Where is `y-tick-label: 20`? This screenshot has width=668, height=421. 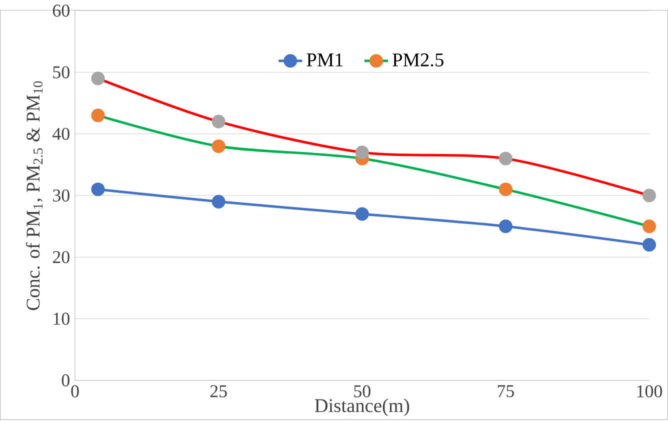 y-tick-label: 20 is located at coordinates (61, 257).